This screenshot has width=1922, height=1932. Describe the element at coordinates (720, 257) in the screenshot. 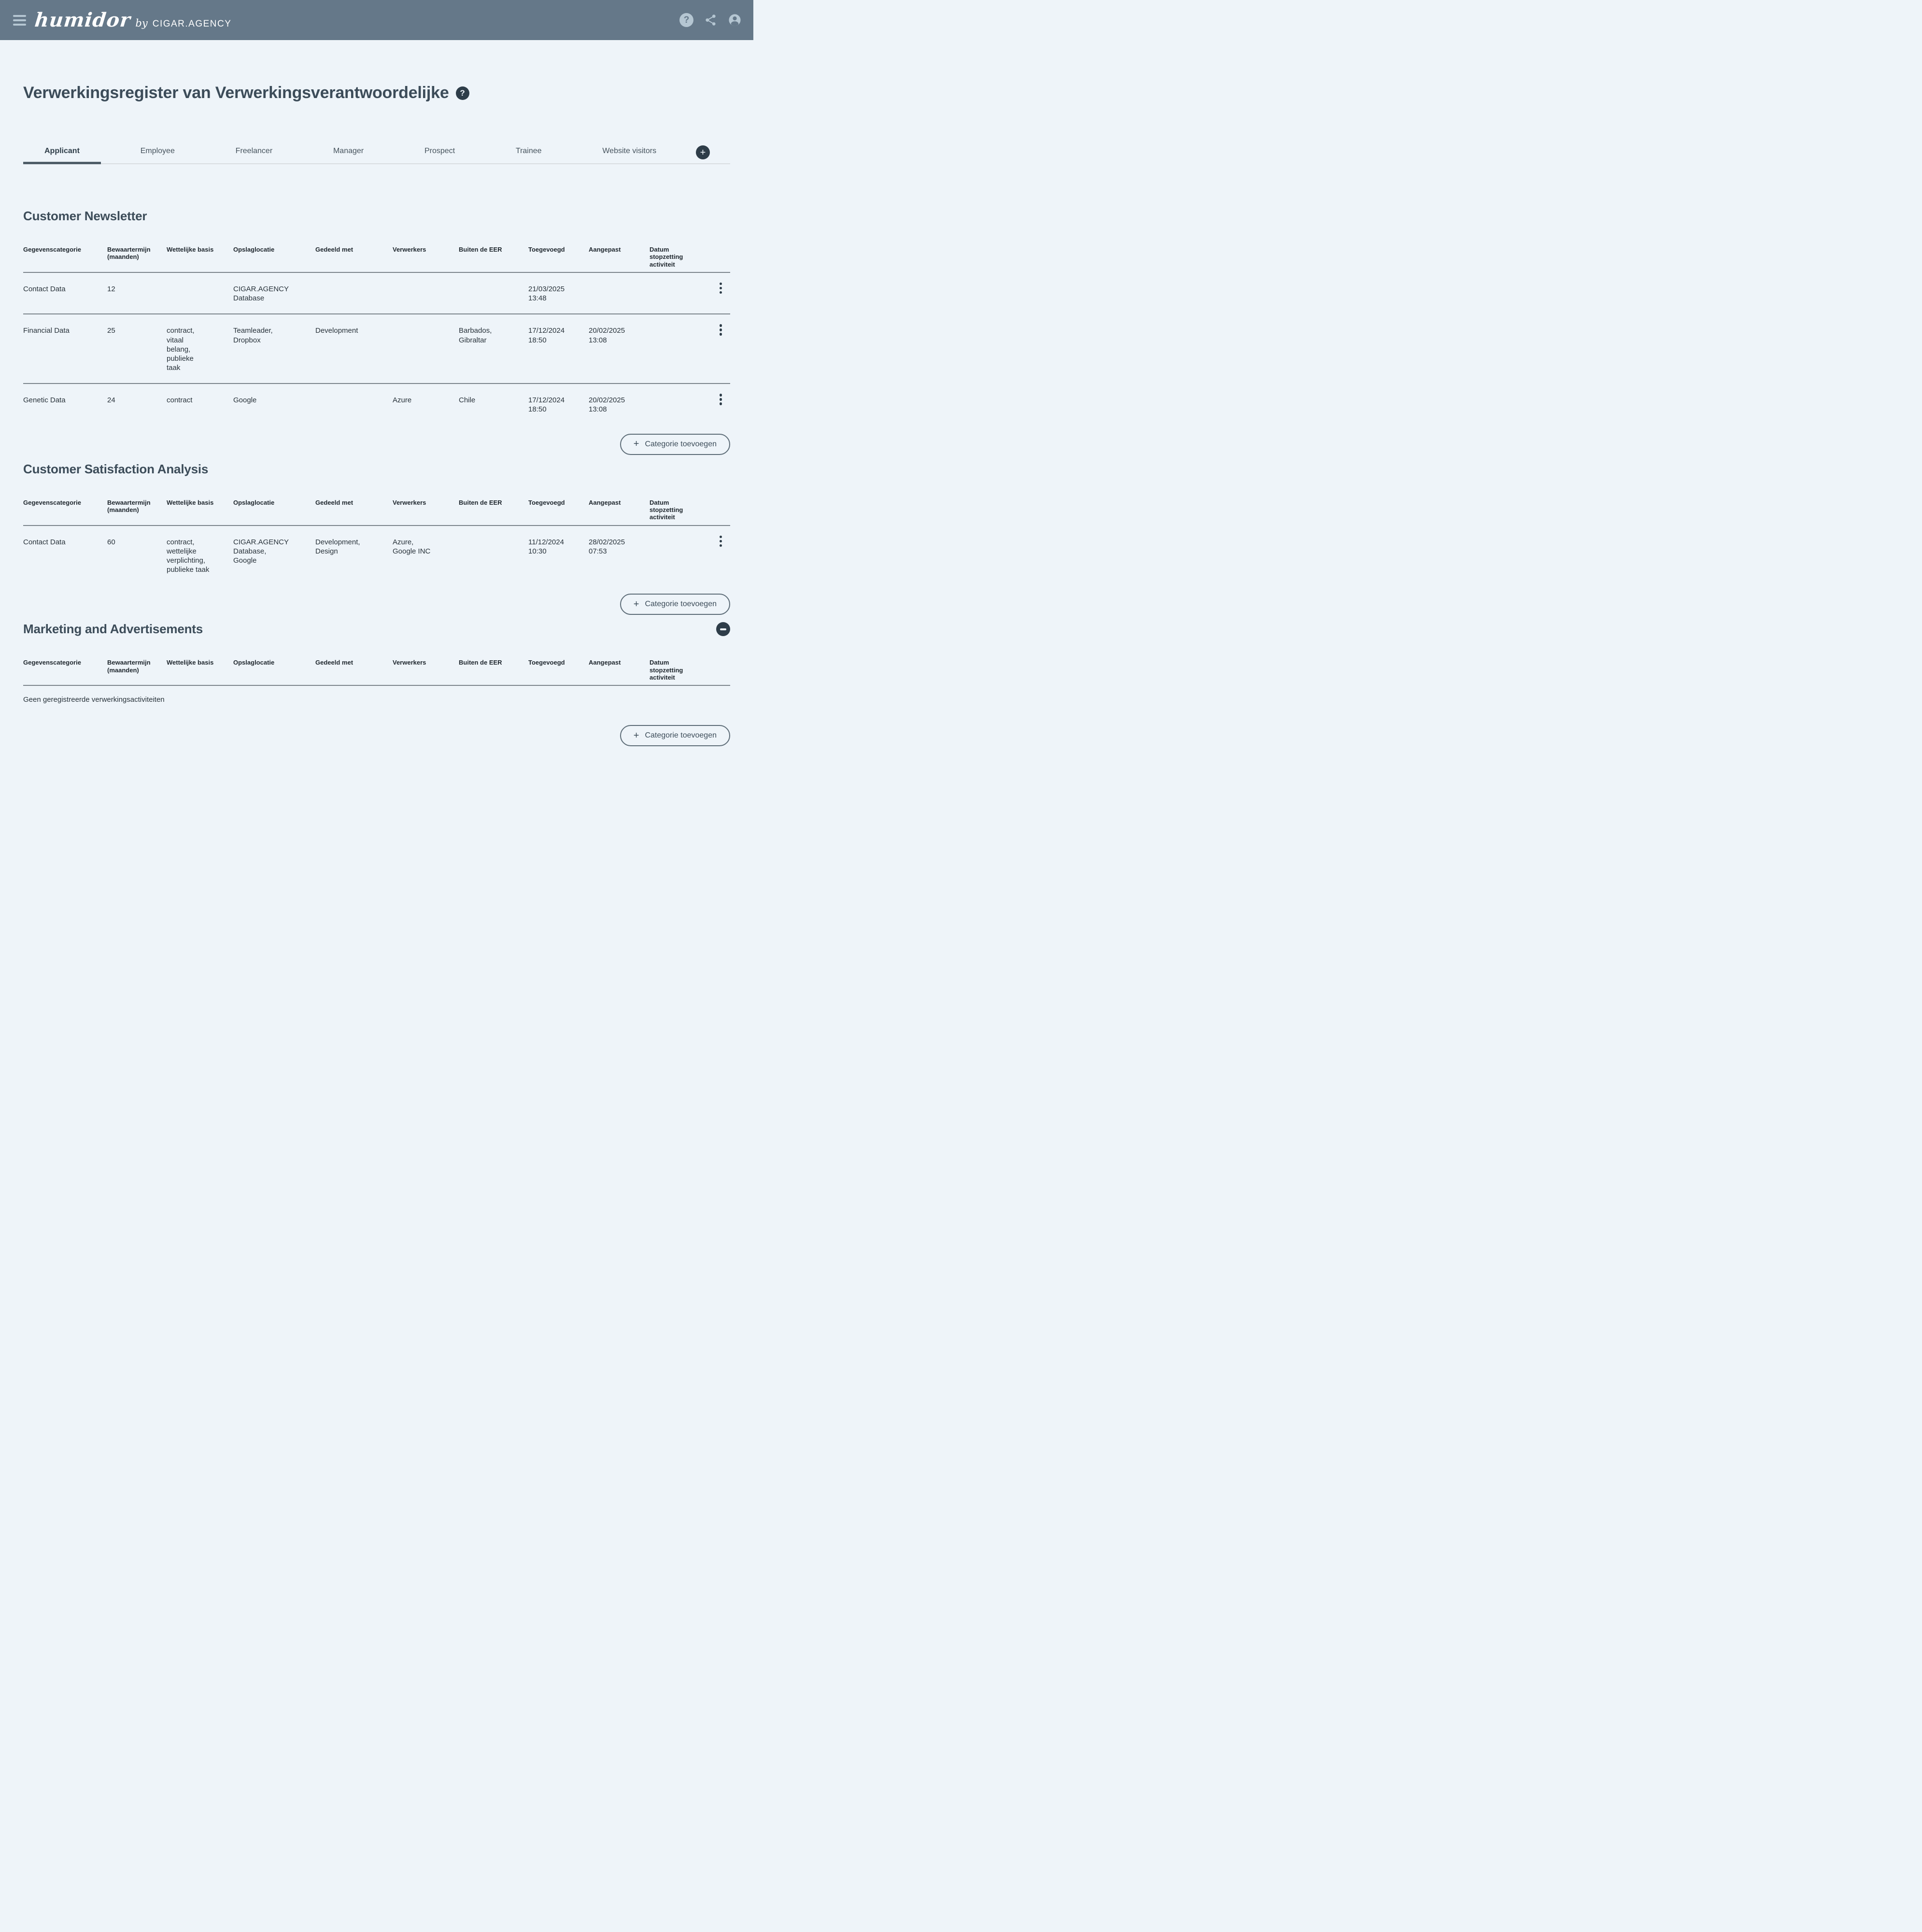

I see `column-header-actions` at that location.